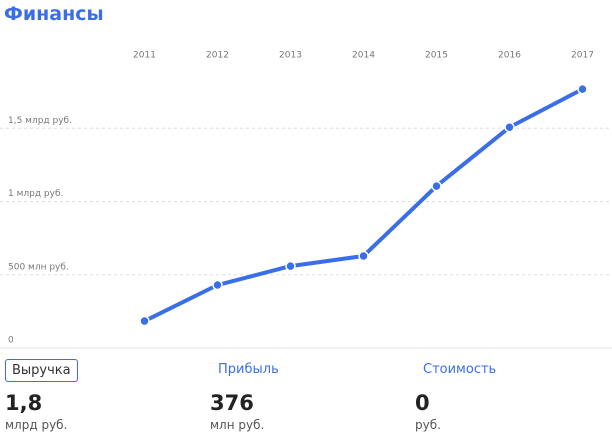 Image resolution: width=612 pixels, height=438 pixels. Describe the element at coordinates (24, 403) in the screenshot. I see `tab-value: 1,8` at that location.